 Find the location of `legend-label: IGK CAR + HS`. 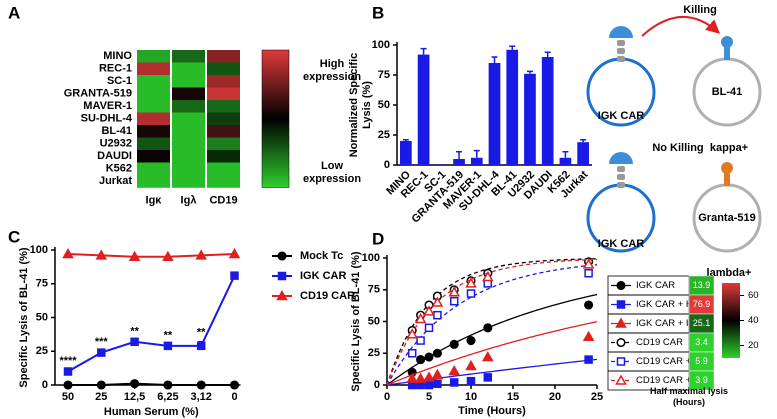

legend-label: IGK CAR + HS is located at coordinates (667, 304).